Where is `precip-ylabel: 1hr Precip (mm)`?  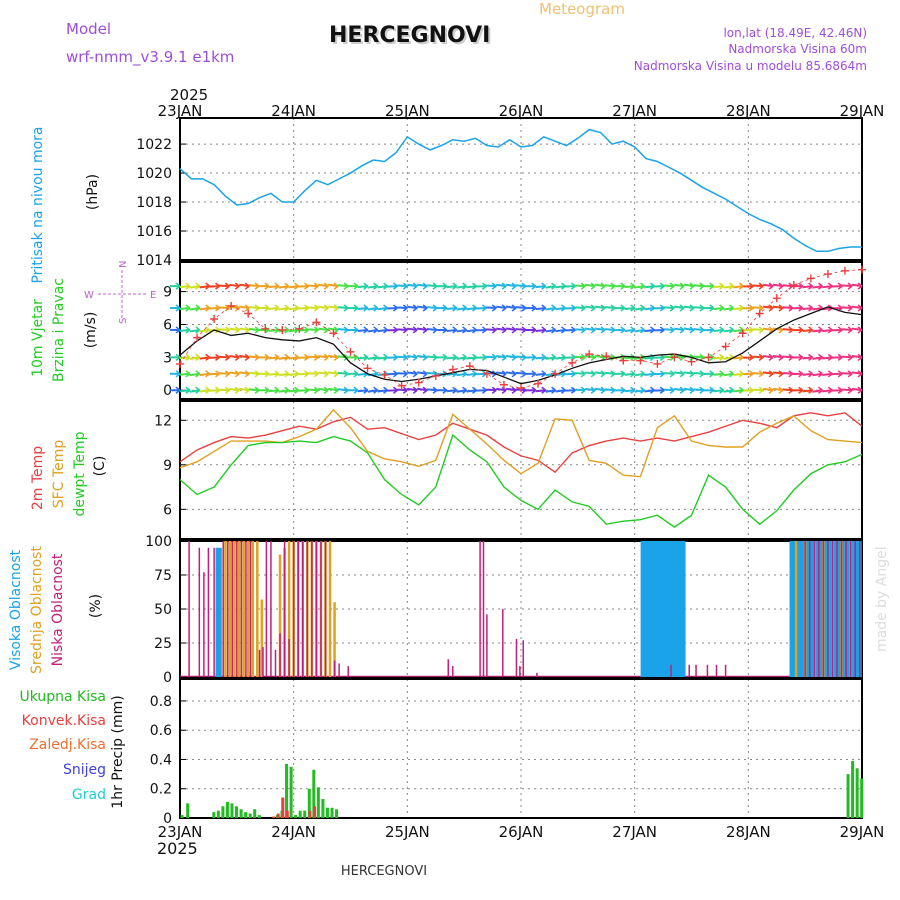 precip-ylabel: 1hr Precip (mm) is located at coordinates (118, 751).